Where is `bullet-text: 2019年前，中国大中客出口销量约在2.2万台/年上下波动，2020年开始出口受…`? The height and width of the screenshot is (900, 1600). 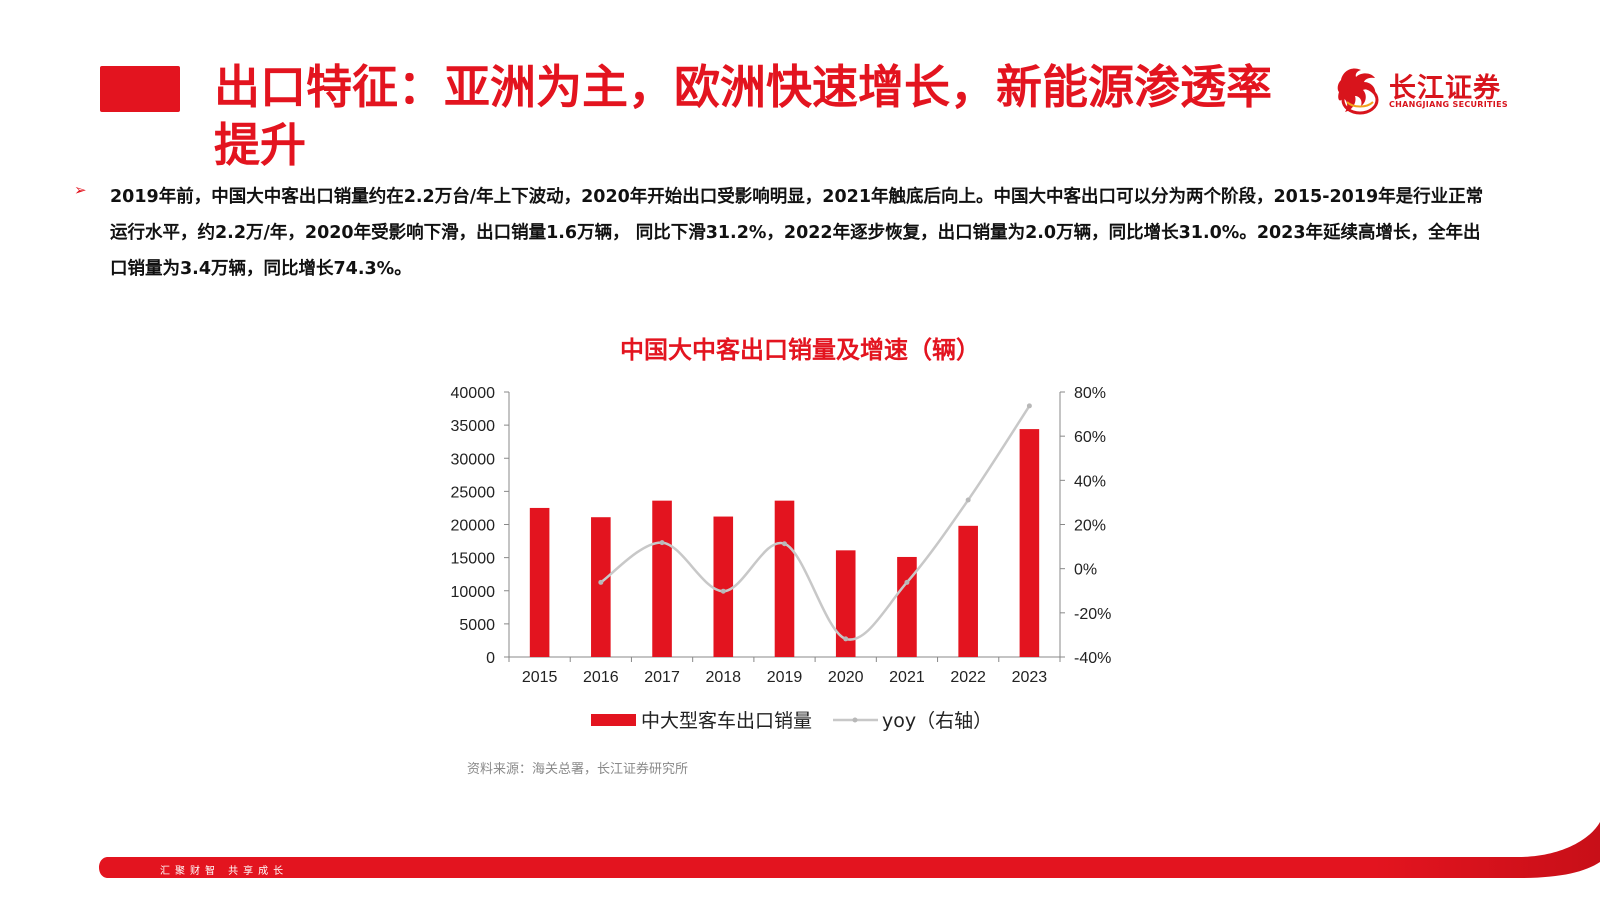 bullet-text: 2019年前，中国大中客出口销量约在2.2万台/年上下波动，2020年开始出口受… is located at coordinates (797, 233).